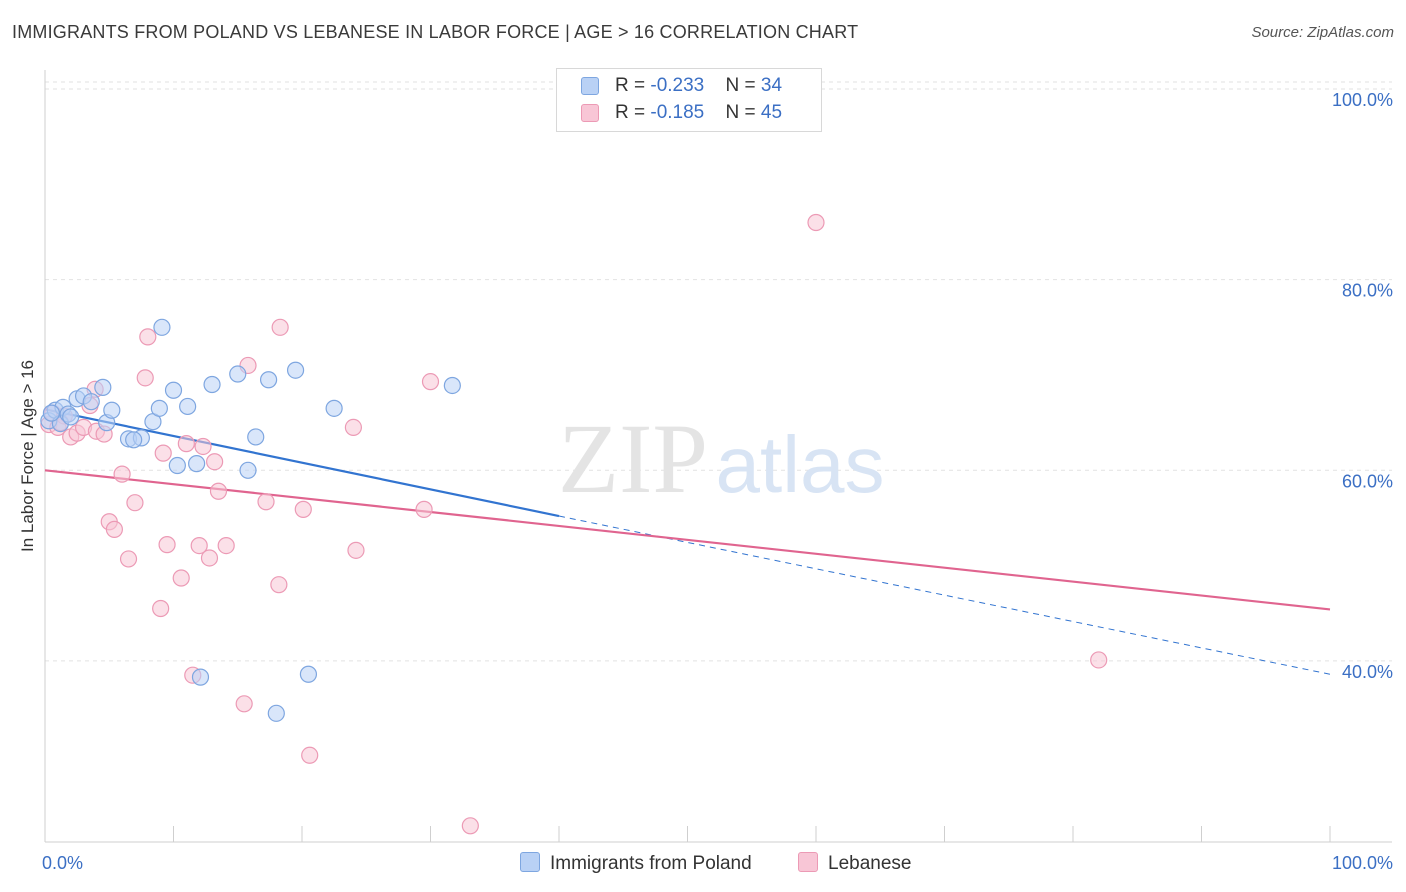 The height and width of the screenshot is (892, 1406). I want to click on chart-source: Source: ZipAtlas.com, so click(1322, 32).